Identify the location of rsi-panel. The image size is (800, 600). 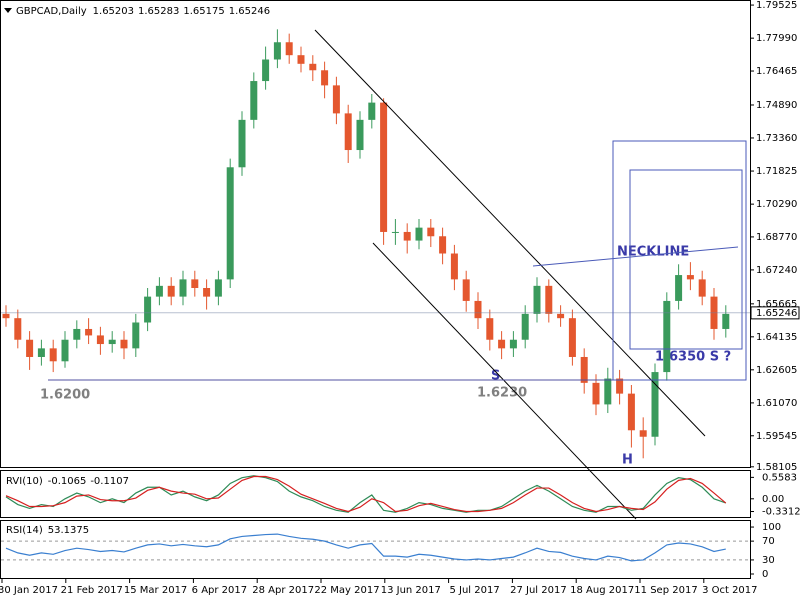
(375, 549).